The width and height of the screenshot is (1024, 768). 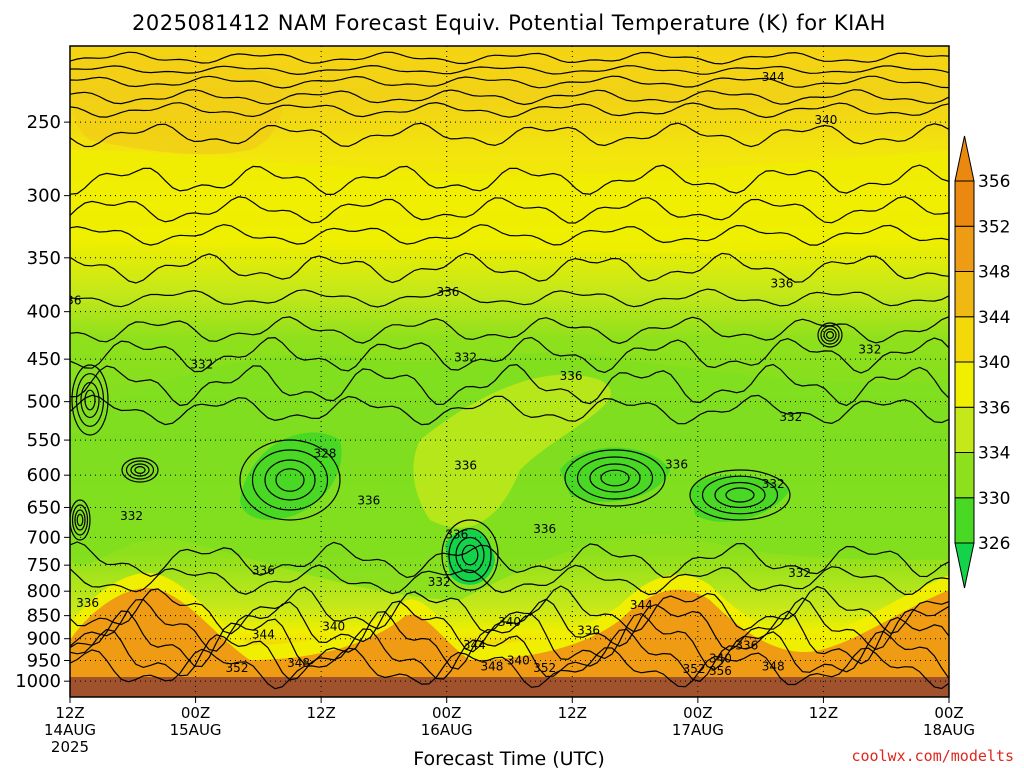 What do you see at coordinates (698, 730) in the screenshot?
I see `x-tick-date: 17AUG` at bounding box center [698, 730].